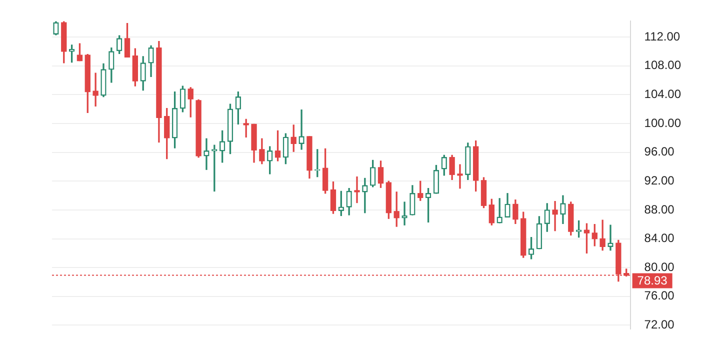  What do you see at coordinates (659, 151) in the screenshot?
I see `y-tick-label: 96.00` at bounding box center [659, 151].